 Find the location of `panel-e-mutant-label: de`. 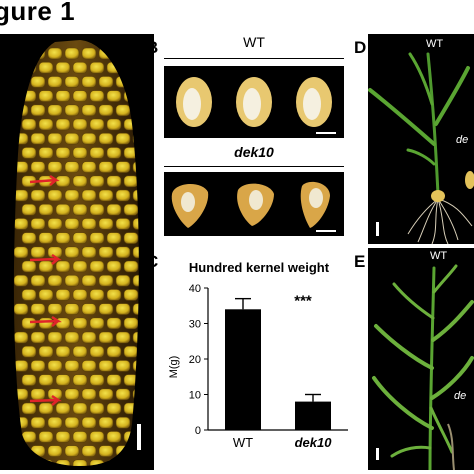

panel-e-mutant-label: de is located at coordinates (460, 396).